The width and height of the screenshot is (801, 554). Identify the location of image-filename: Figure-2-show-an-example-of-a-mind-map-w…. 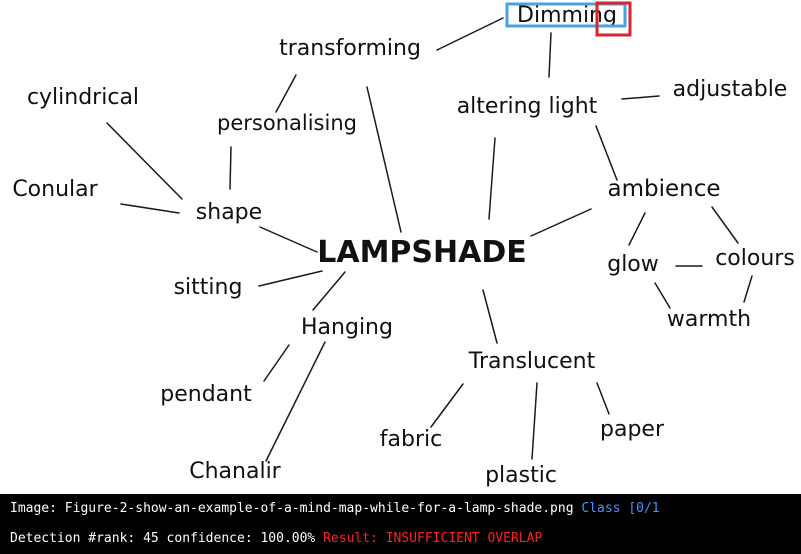
(319, 508).